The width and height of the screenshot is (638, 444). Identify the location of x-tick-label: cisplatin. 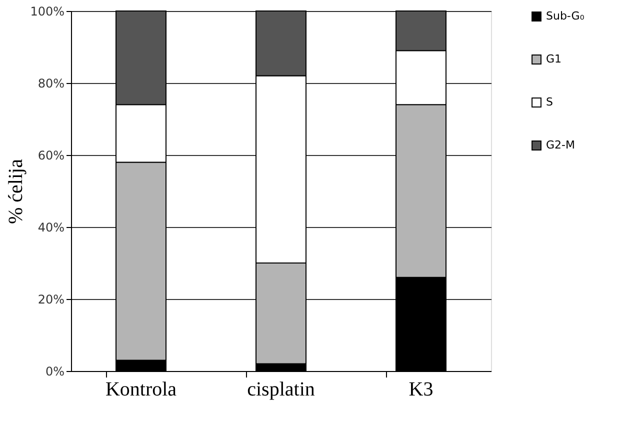
(281, 389).